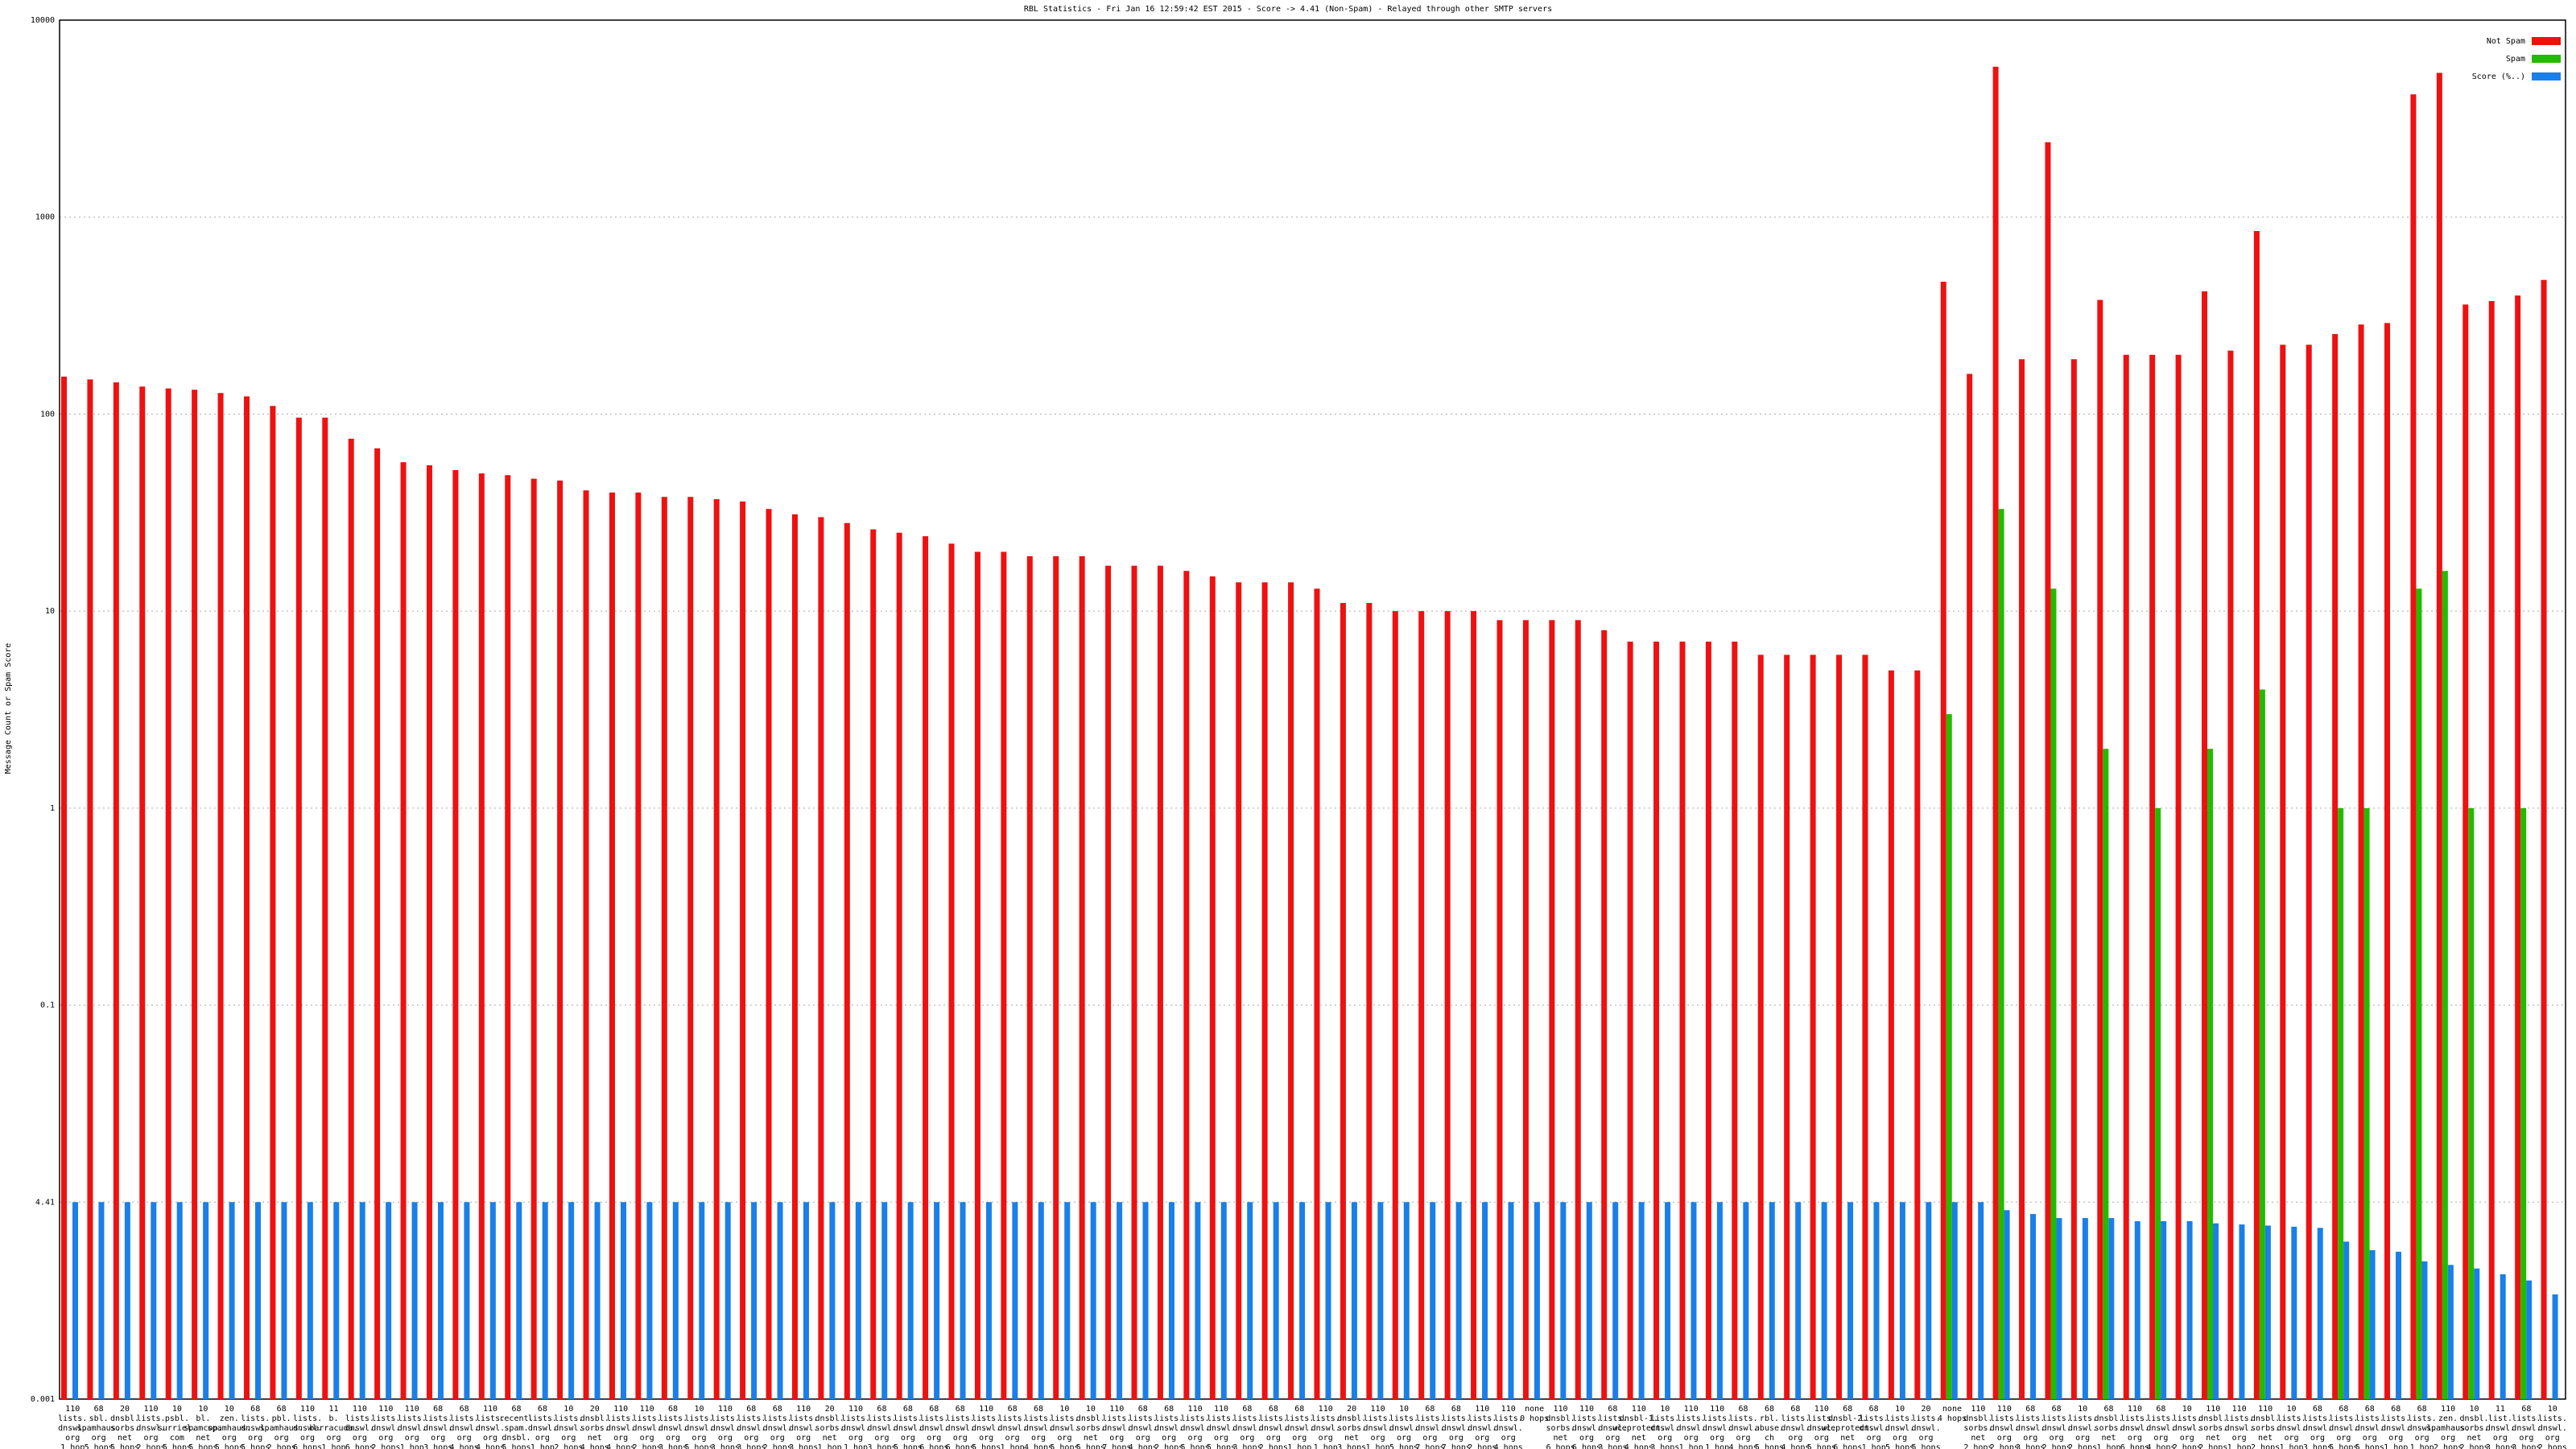 The image size is (2576, 1449). What do you see at coordinates (1116, 1446) in the screenshot?
I see `x-tick-label: 7 hops` at bounding box center [1116, 1446].